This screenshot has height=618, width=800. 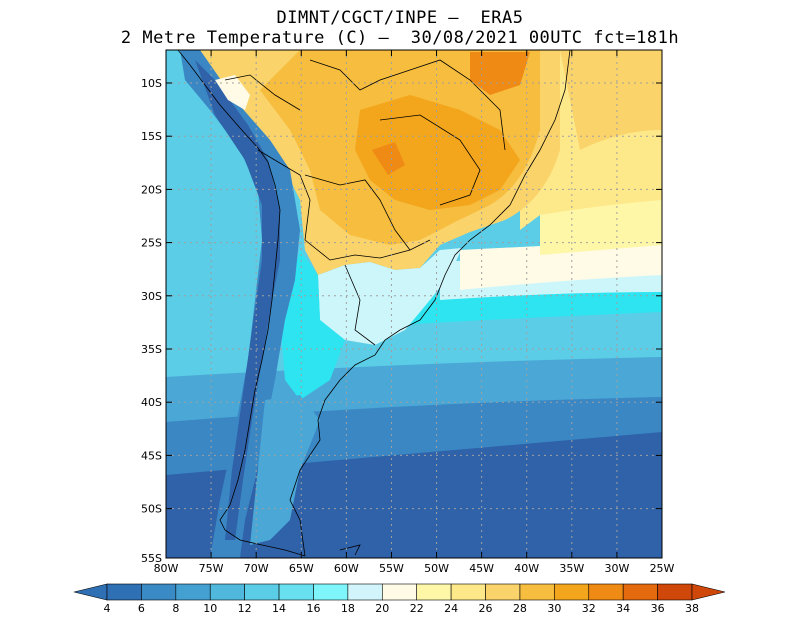 I want to click on colorbar-label: 38, so click(x=692, y=608).